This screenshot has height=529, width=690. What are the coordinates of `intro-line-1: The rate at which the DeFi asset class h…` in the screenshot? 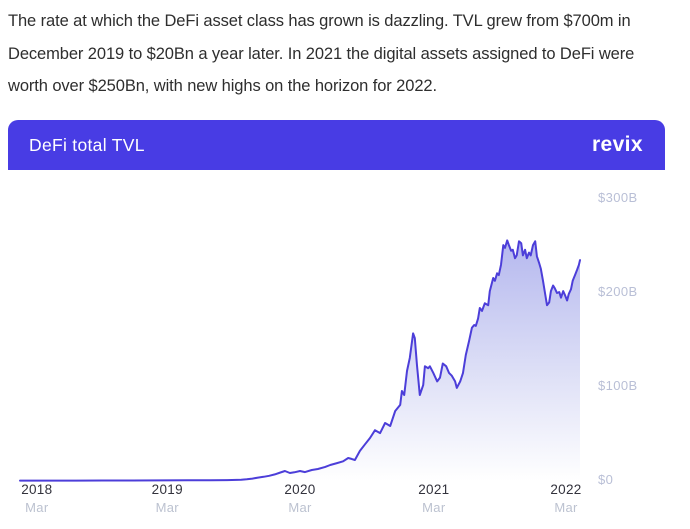 It's located at (319, 21).